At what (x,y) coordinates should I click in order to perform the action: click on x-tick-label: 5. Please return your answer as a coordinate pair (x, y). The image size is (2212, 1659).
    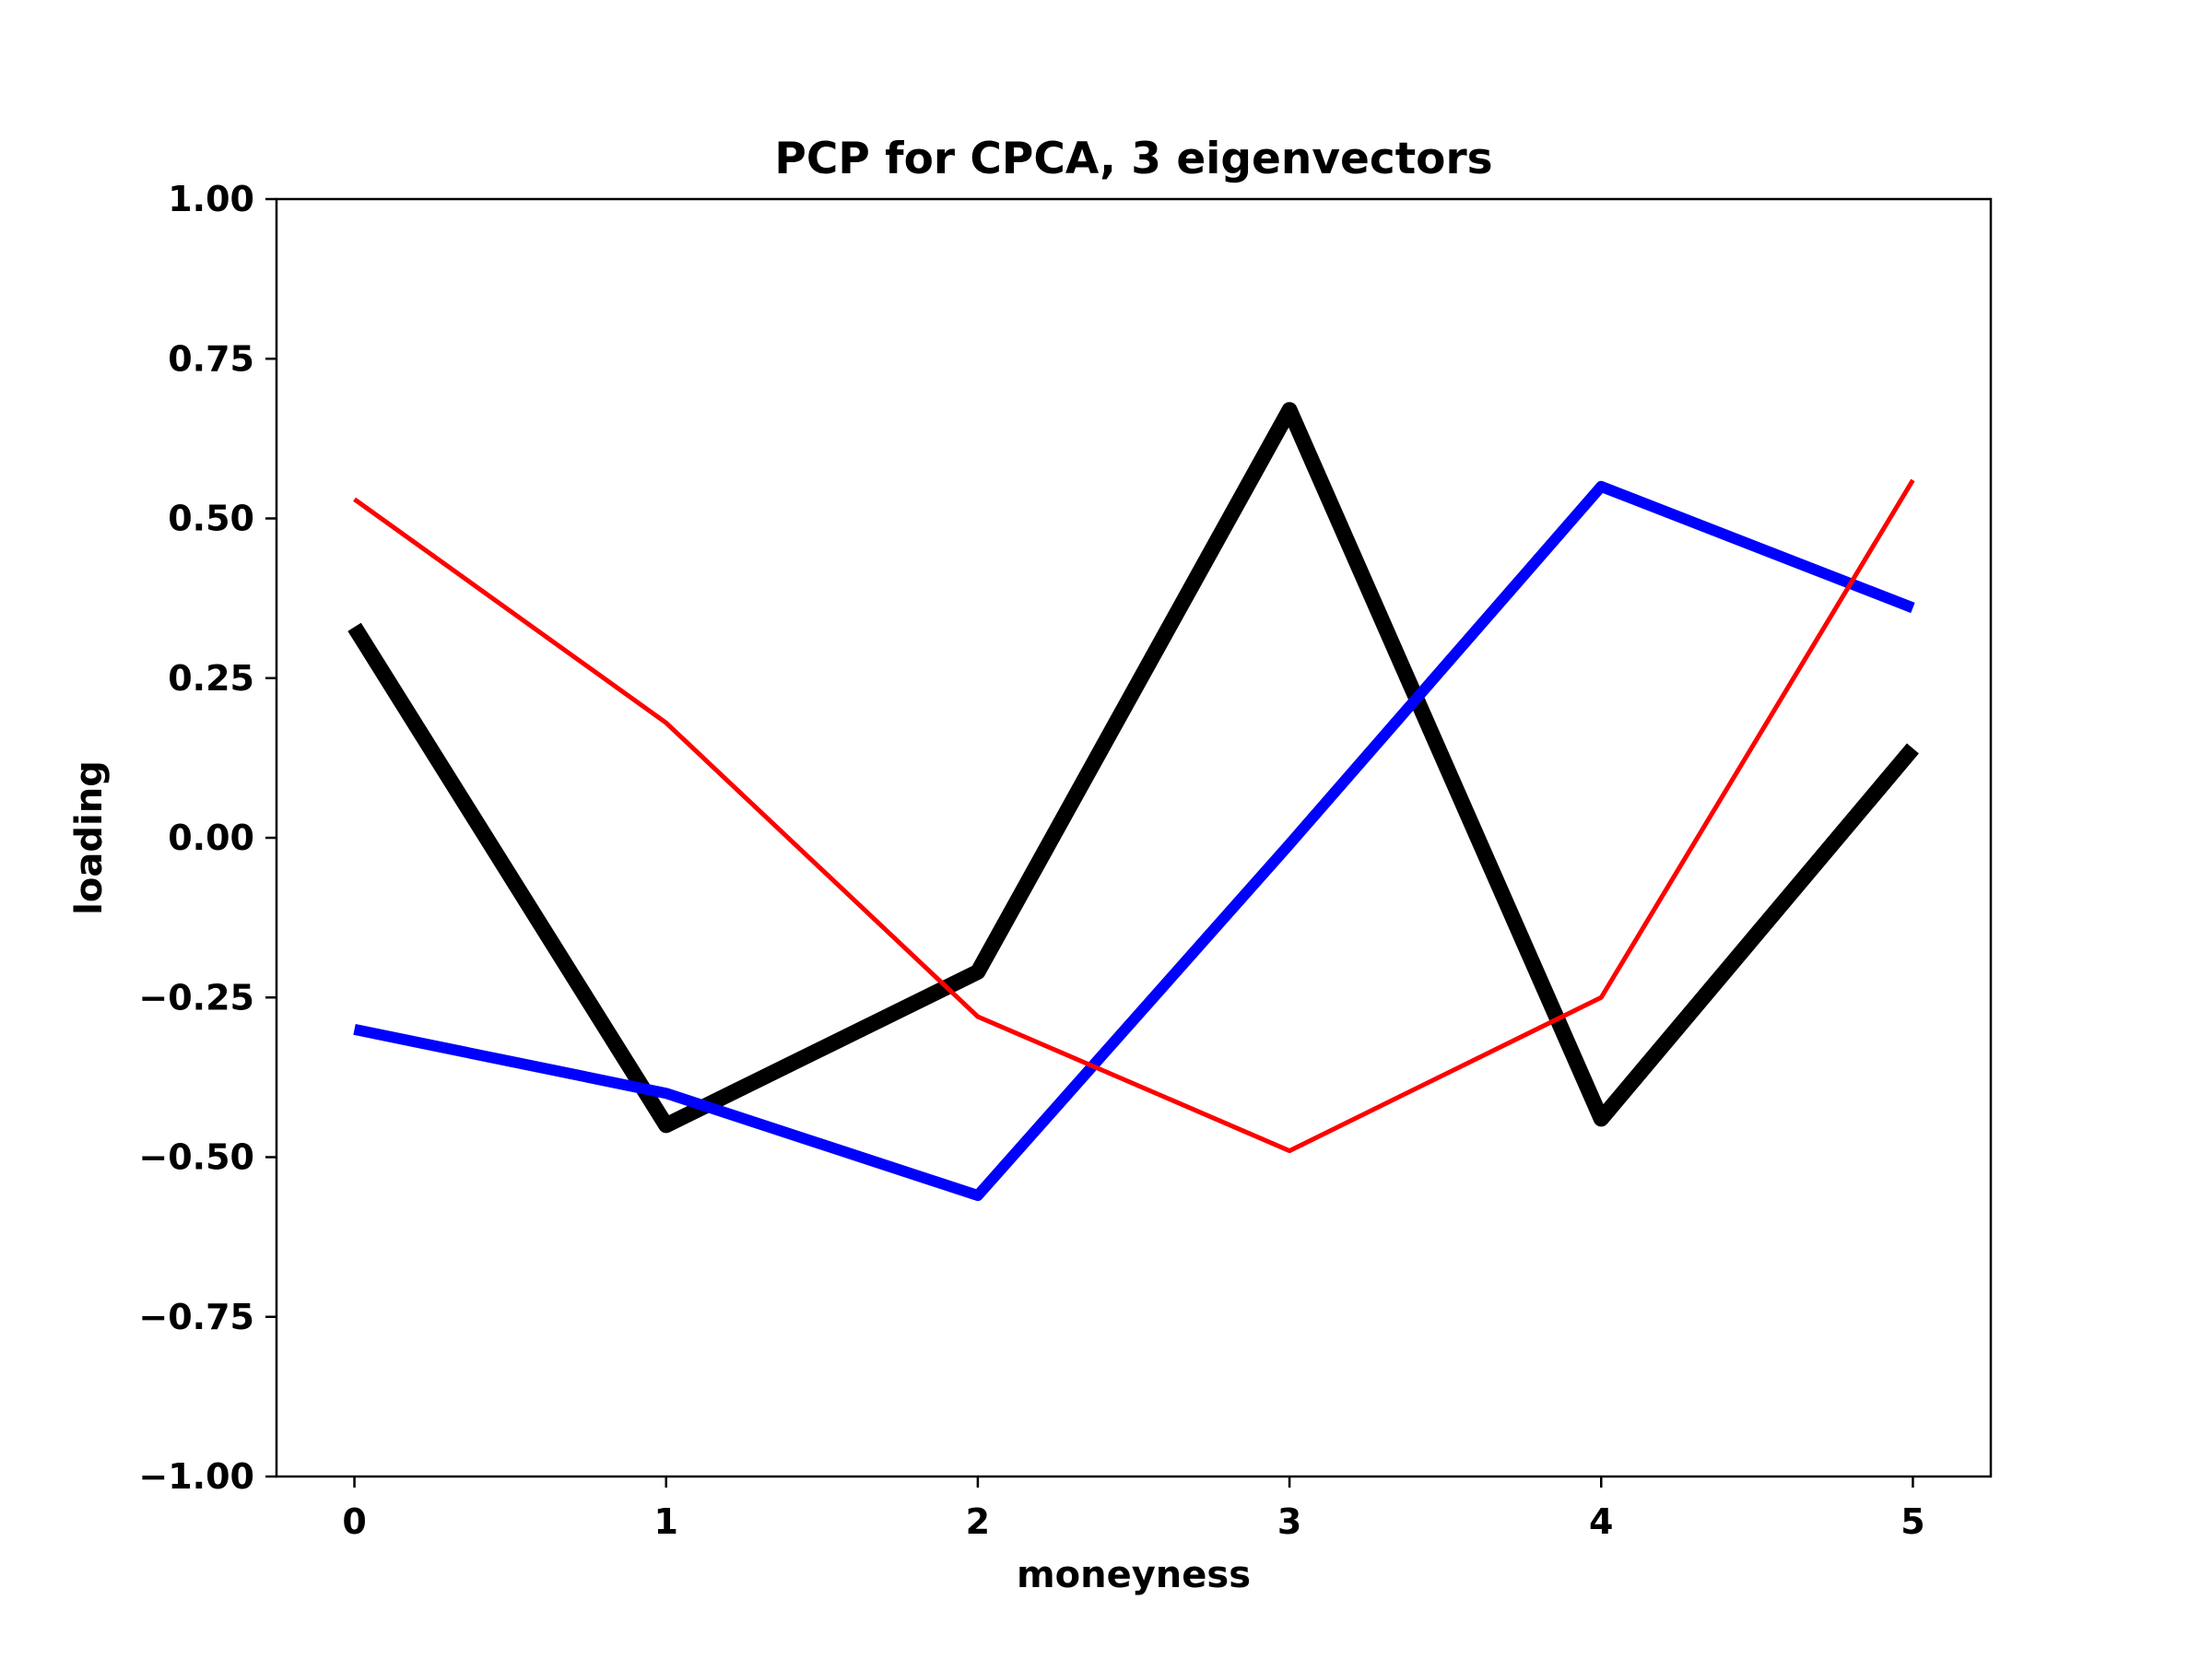
    Looking at the image, I should click on (1912, 1521).